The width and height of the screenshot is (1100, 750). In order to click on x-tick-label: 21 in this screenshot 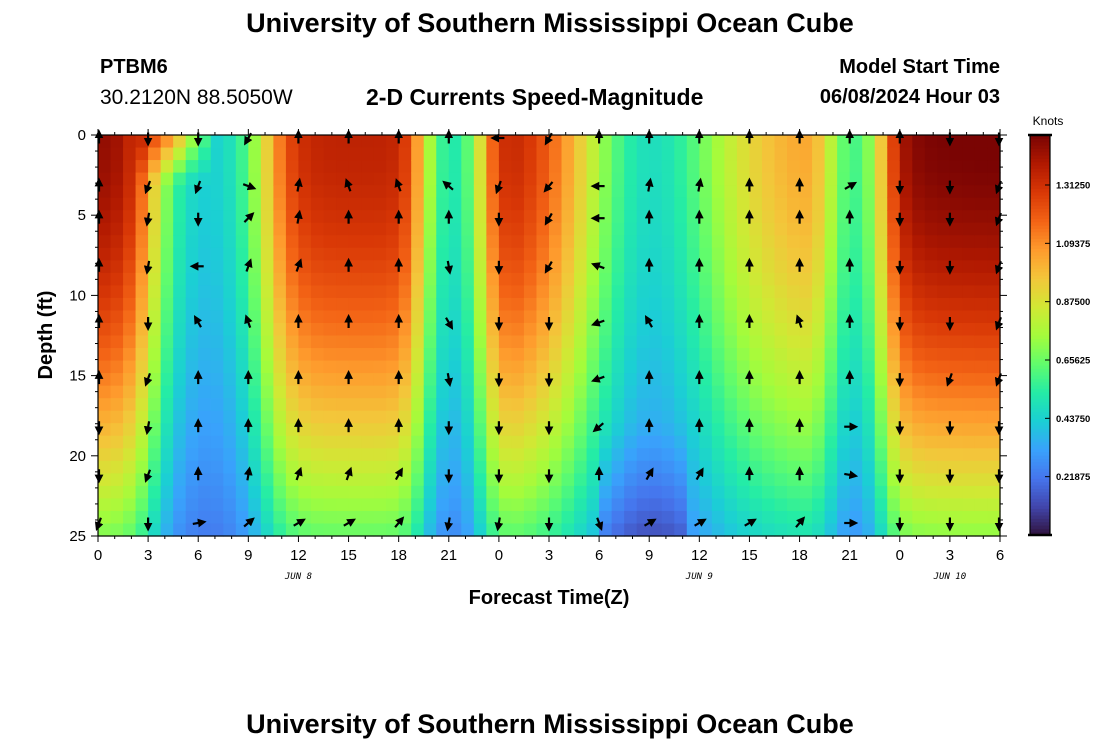, I will do `click(448, 555)`.